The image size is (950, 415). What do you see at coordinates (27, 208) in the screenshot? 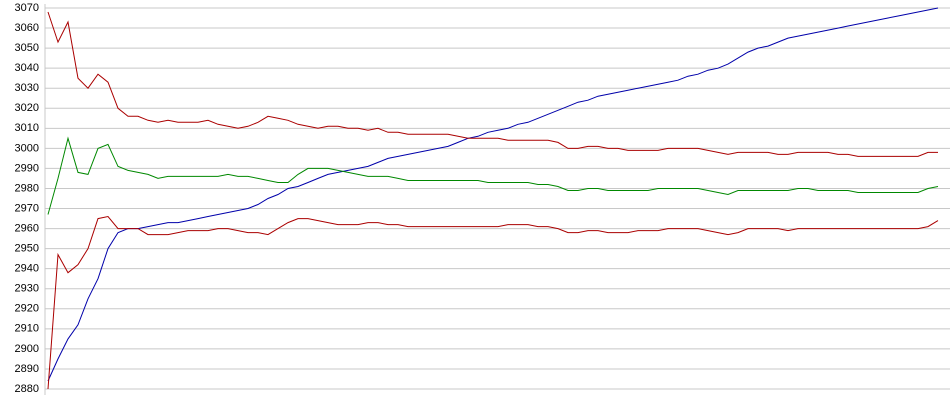
I see `y-tick-label: 2970` at bounding box center [27, 208].